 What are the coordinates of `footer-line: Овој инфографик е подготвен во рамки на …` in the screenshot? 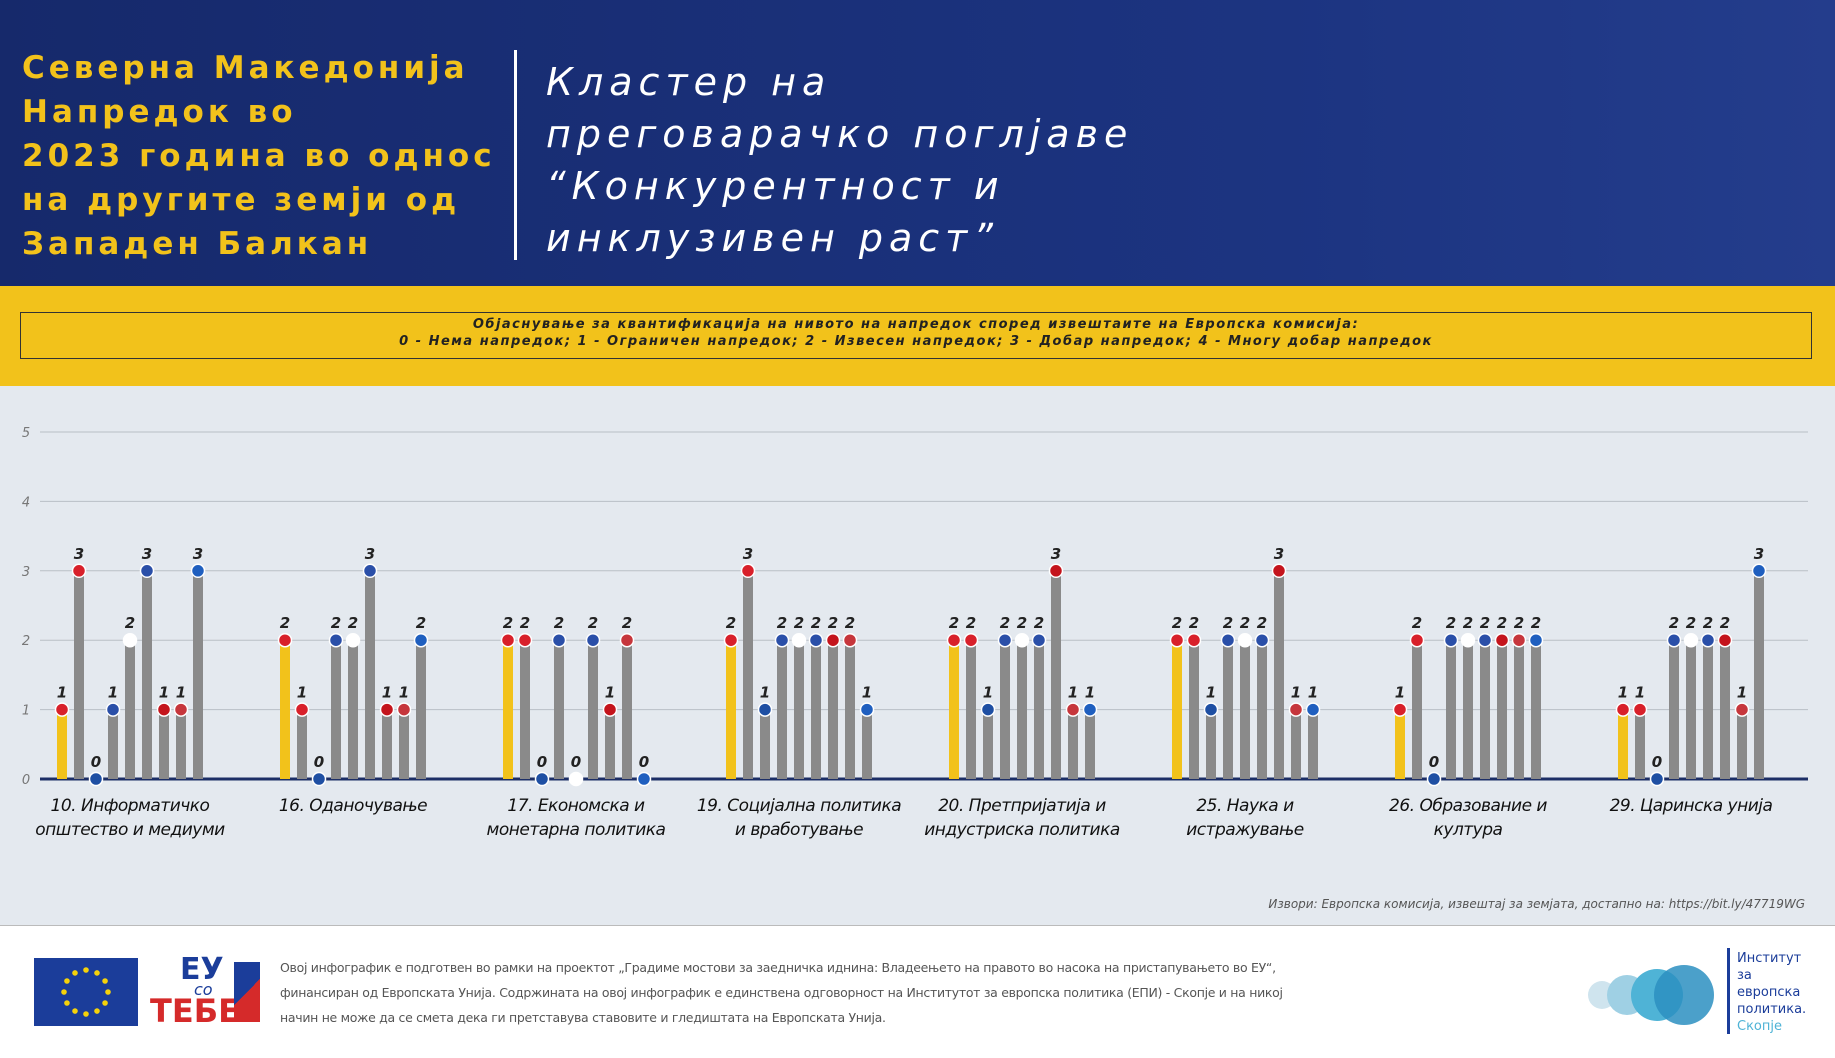 It's located at (778, 967).